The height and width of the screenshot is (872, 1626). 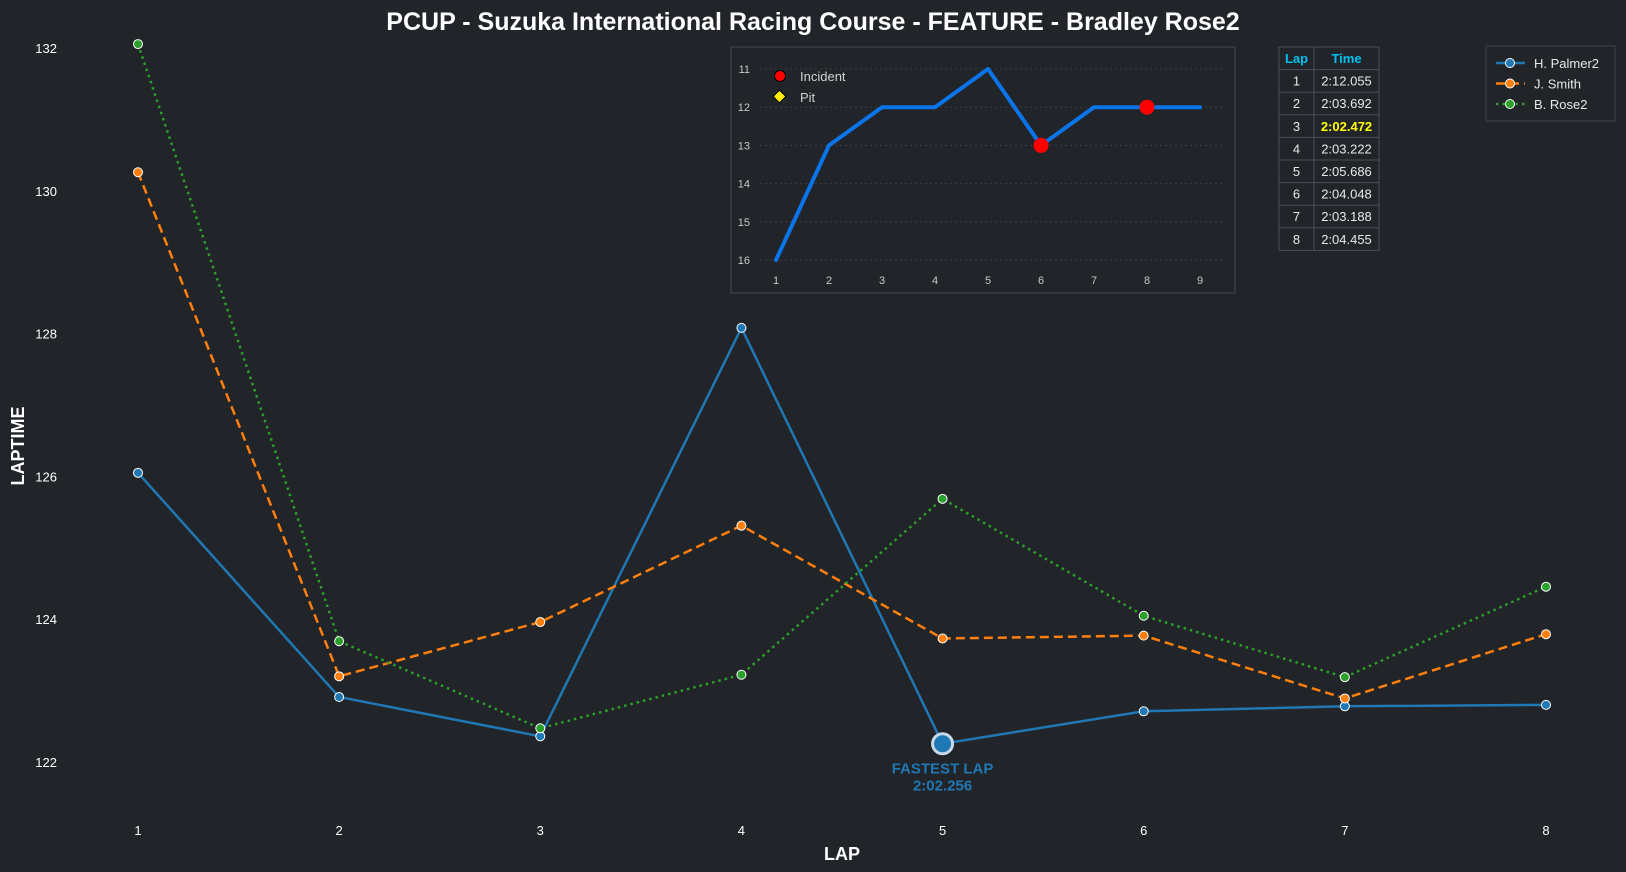 What do you see at coordinates (18, 446) in the screenshot?
I see `y-axis-label: LAPTIME` at bounding box center [18, 446].